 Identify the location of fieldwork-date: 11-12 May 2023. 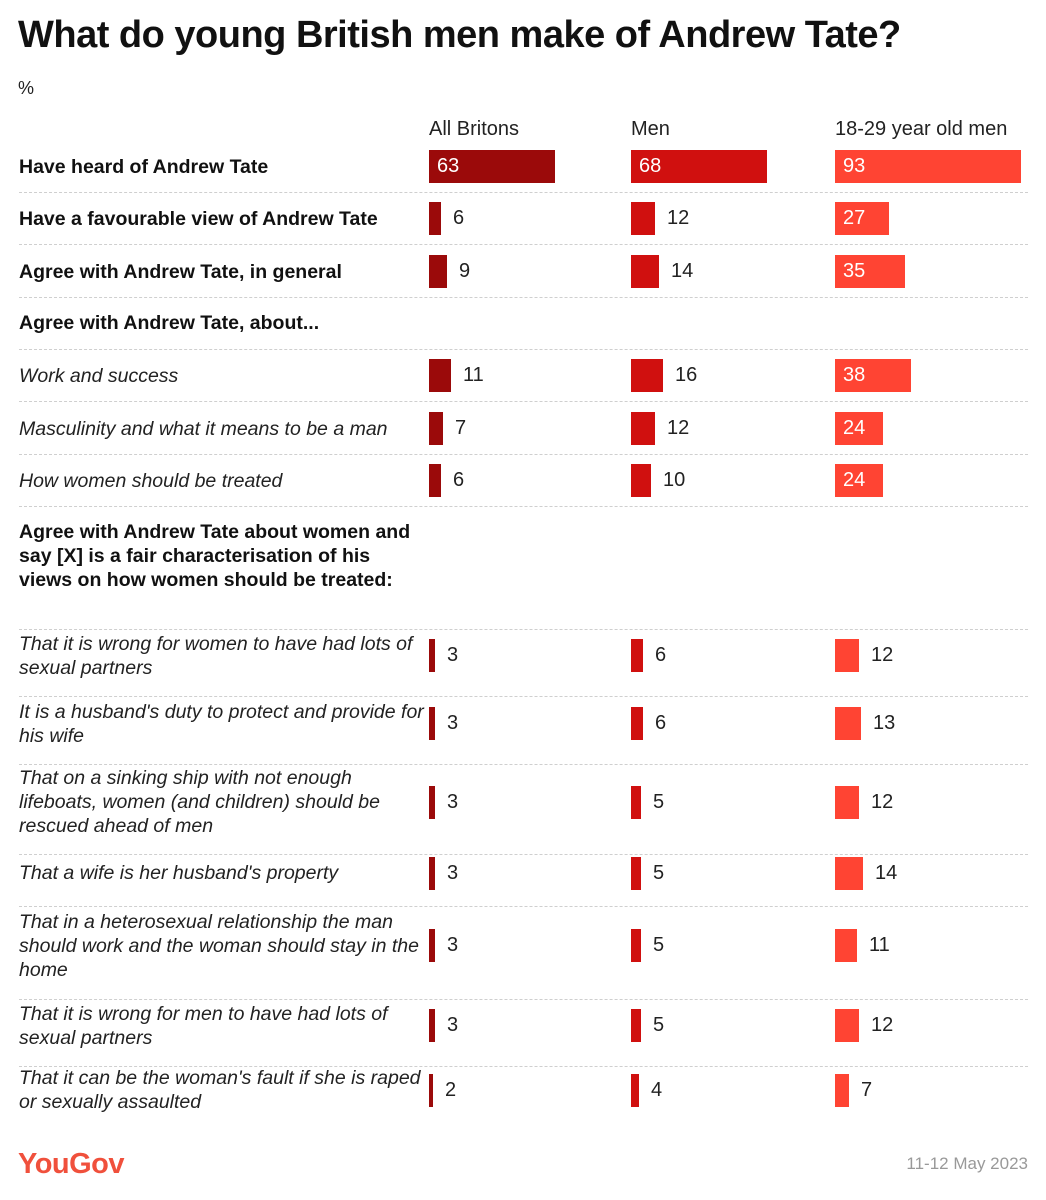
(967, 1163).